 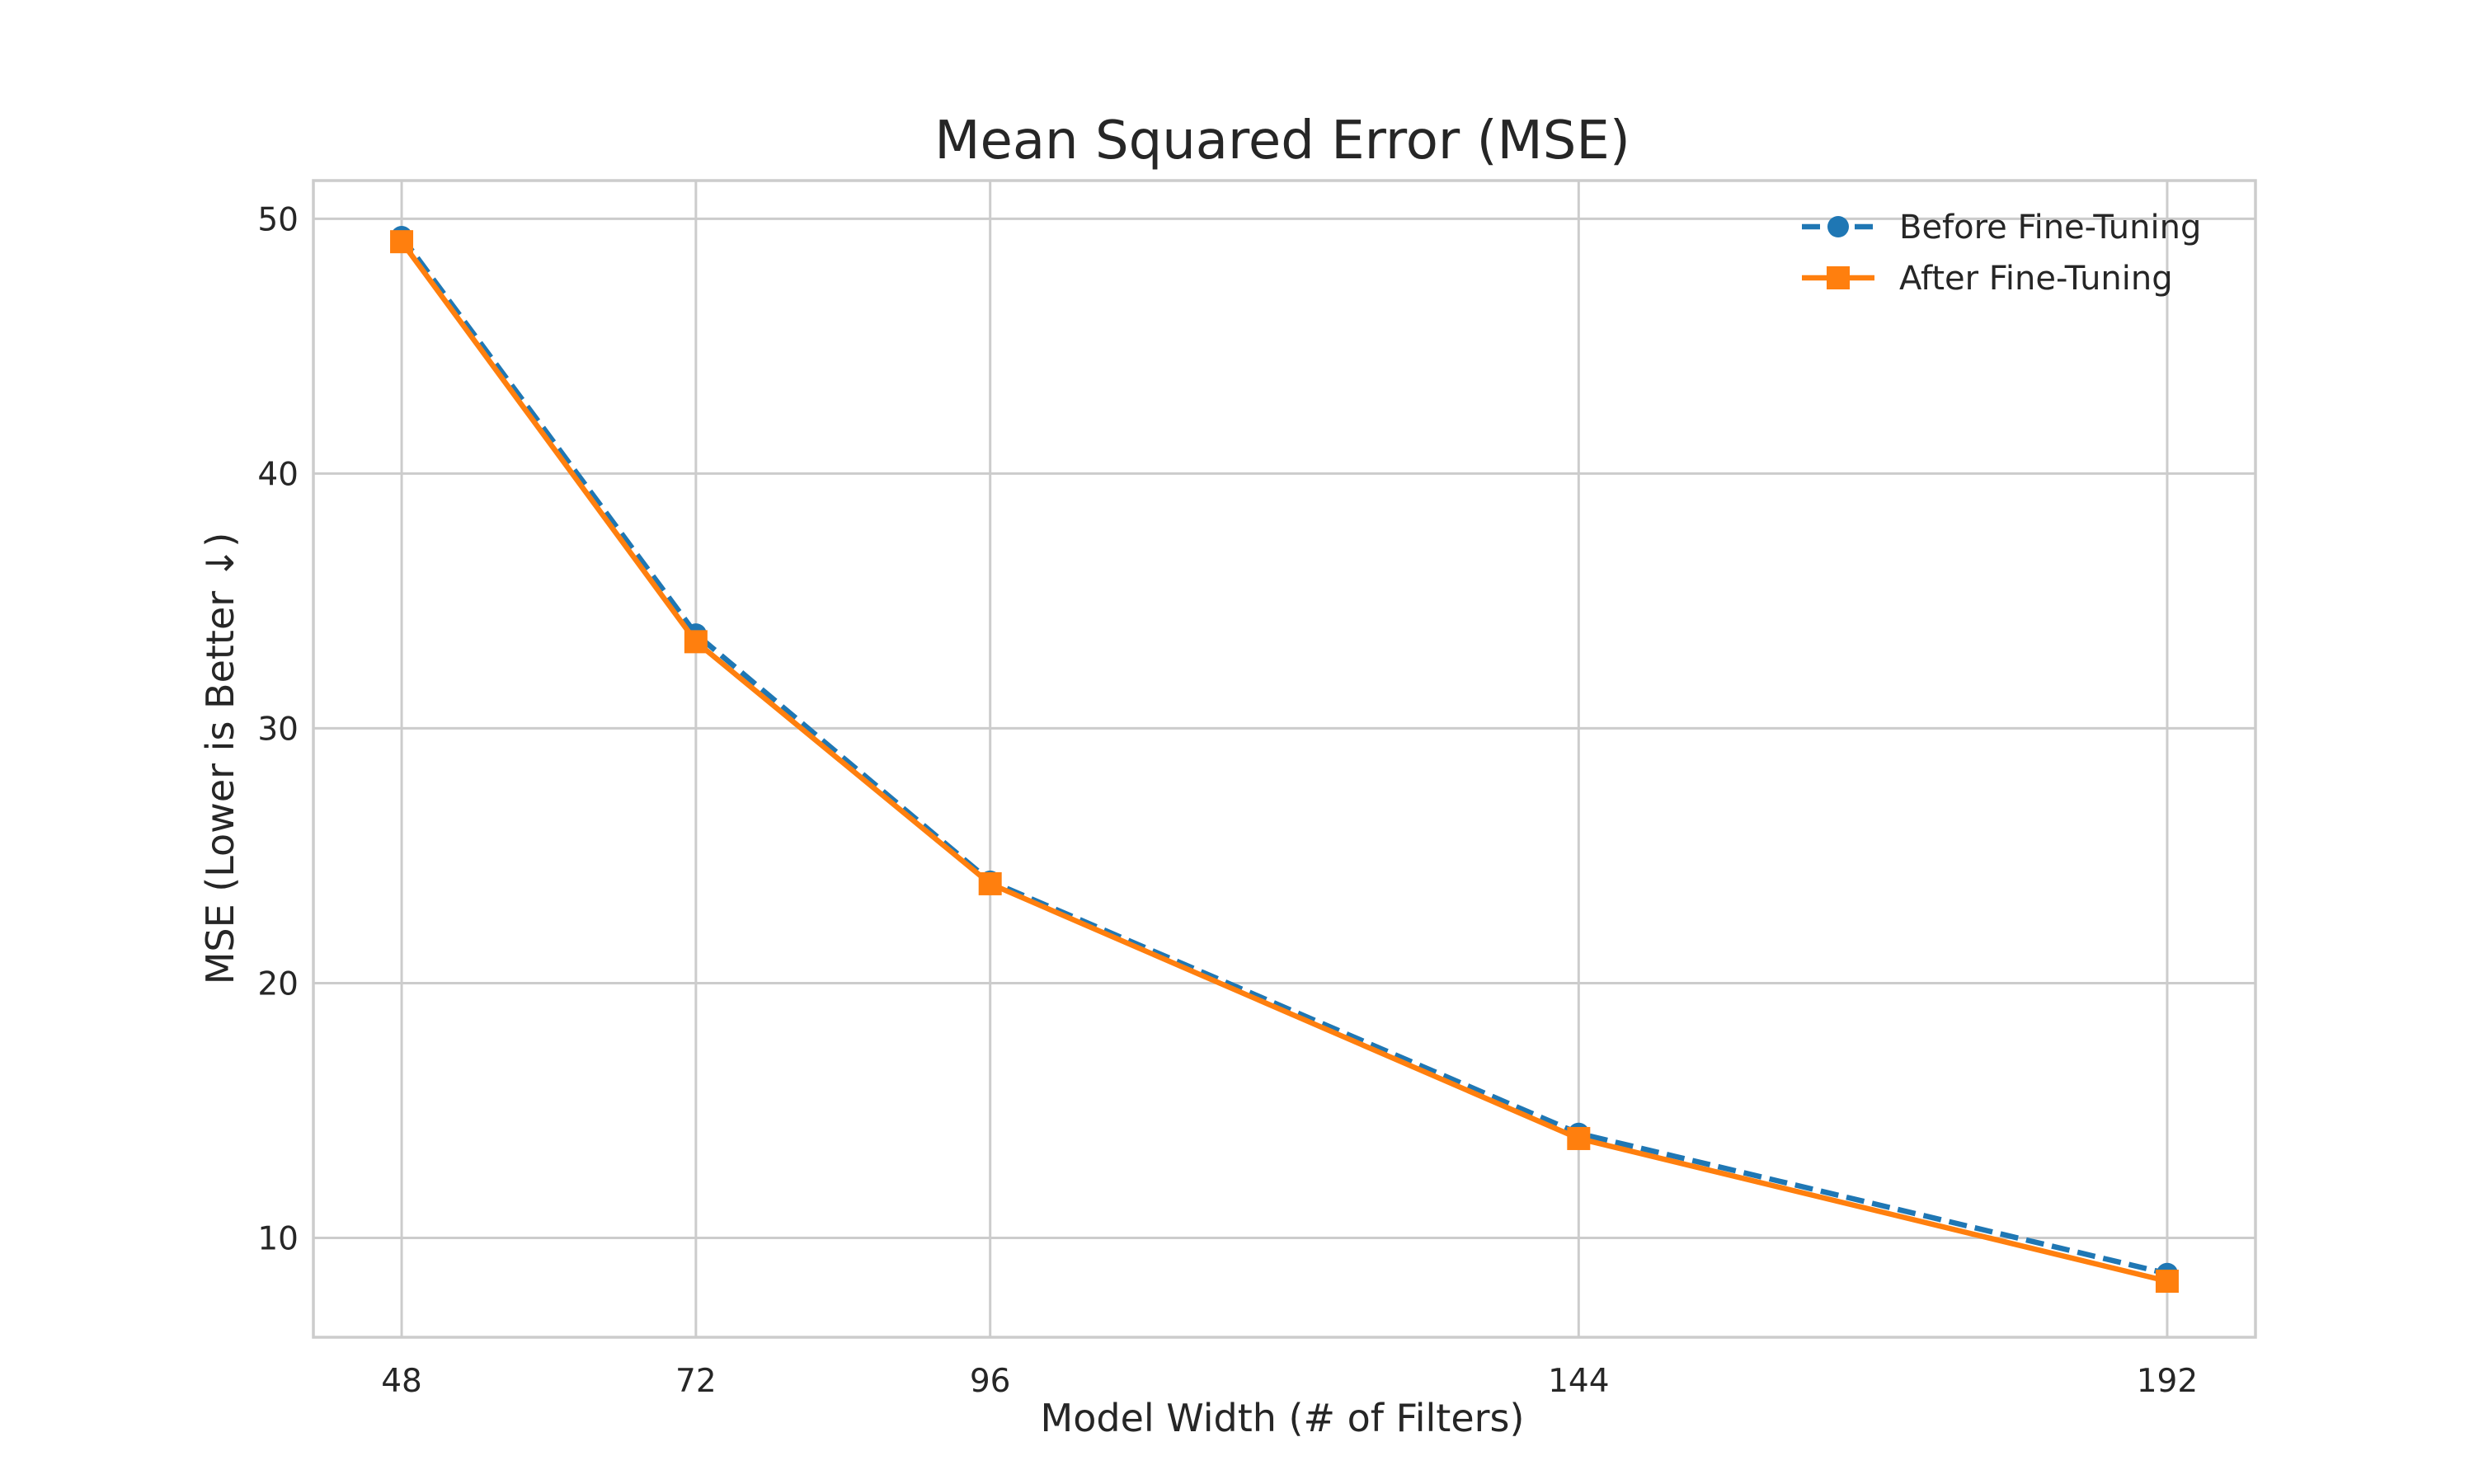 What do you see at coordinates (220, 759) in the screenshot?
I see `y-axis-label: MSE (Lower is Better ↓)` at bounding box center [220, 759].